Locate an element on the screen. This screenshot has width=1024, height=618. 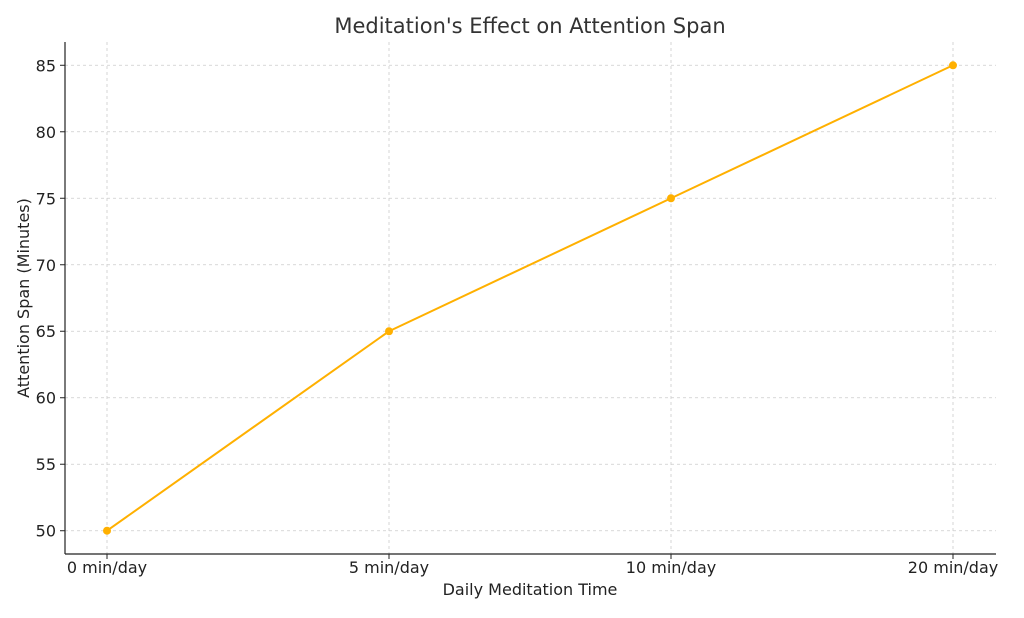
y-tick-label: 60 is located at coordinates (46, 398).